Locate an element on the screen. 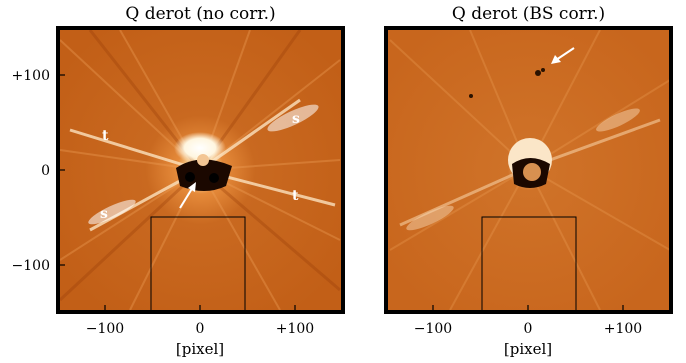  left-ytick-neg100: −100 is located at coordinates (31, 266).